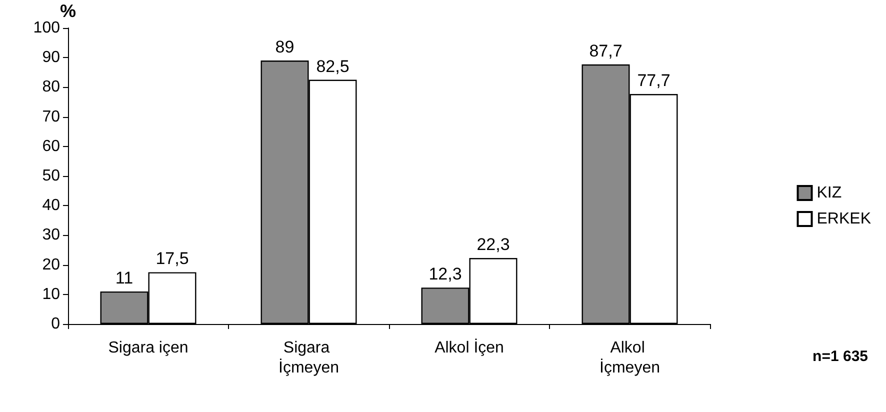  I want to click on data-label: 82,5, so click(333, 66).